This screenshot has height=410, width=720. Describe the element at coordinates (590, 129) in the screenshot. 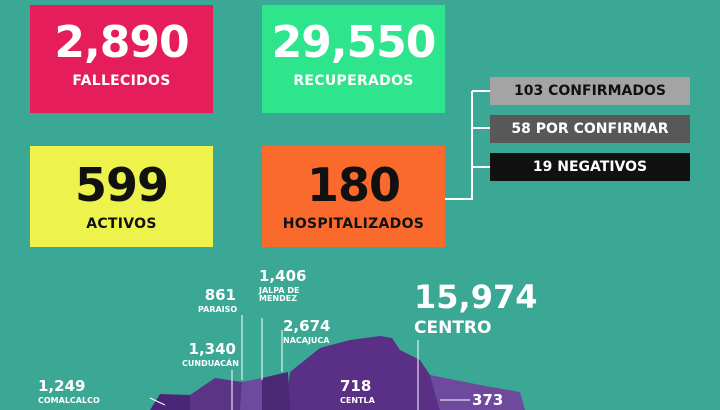

I see `hosp-por-confirmar: 58 POR CONFIRMAR` at that location.